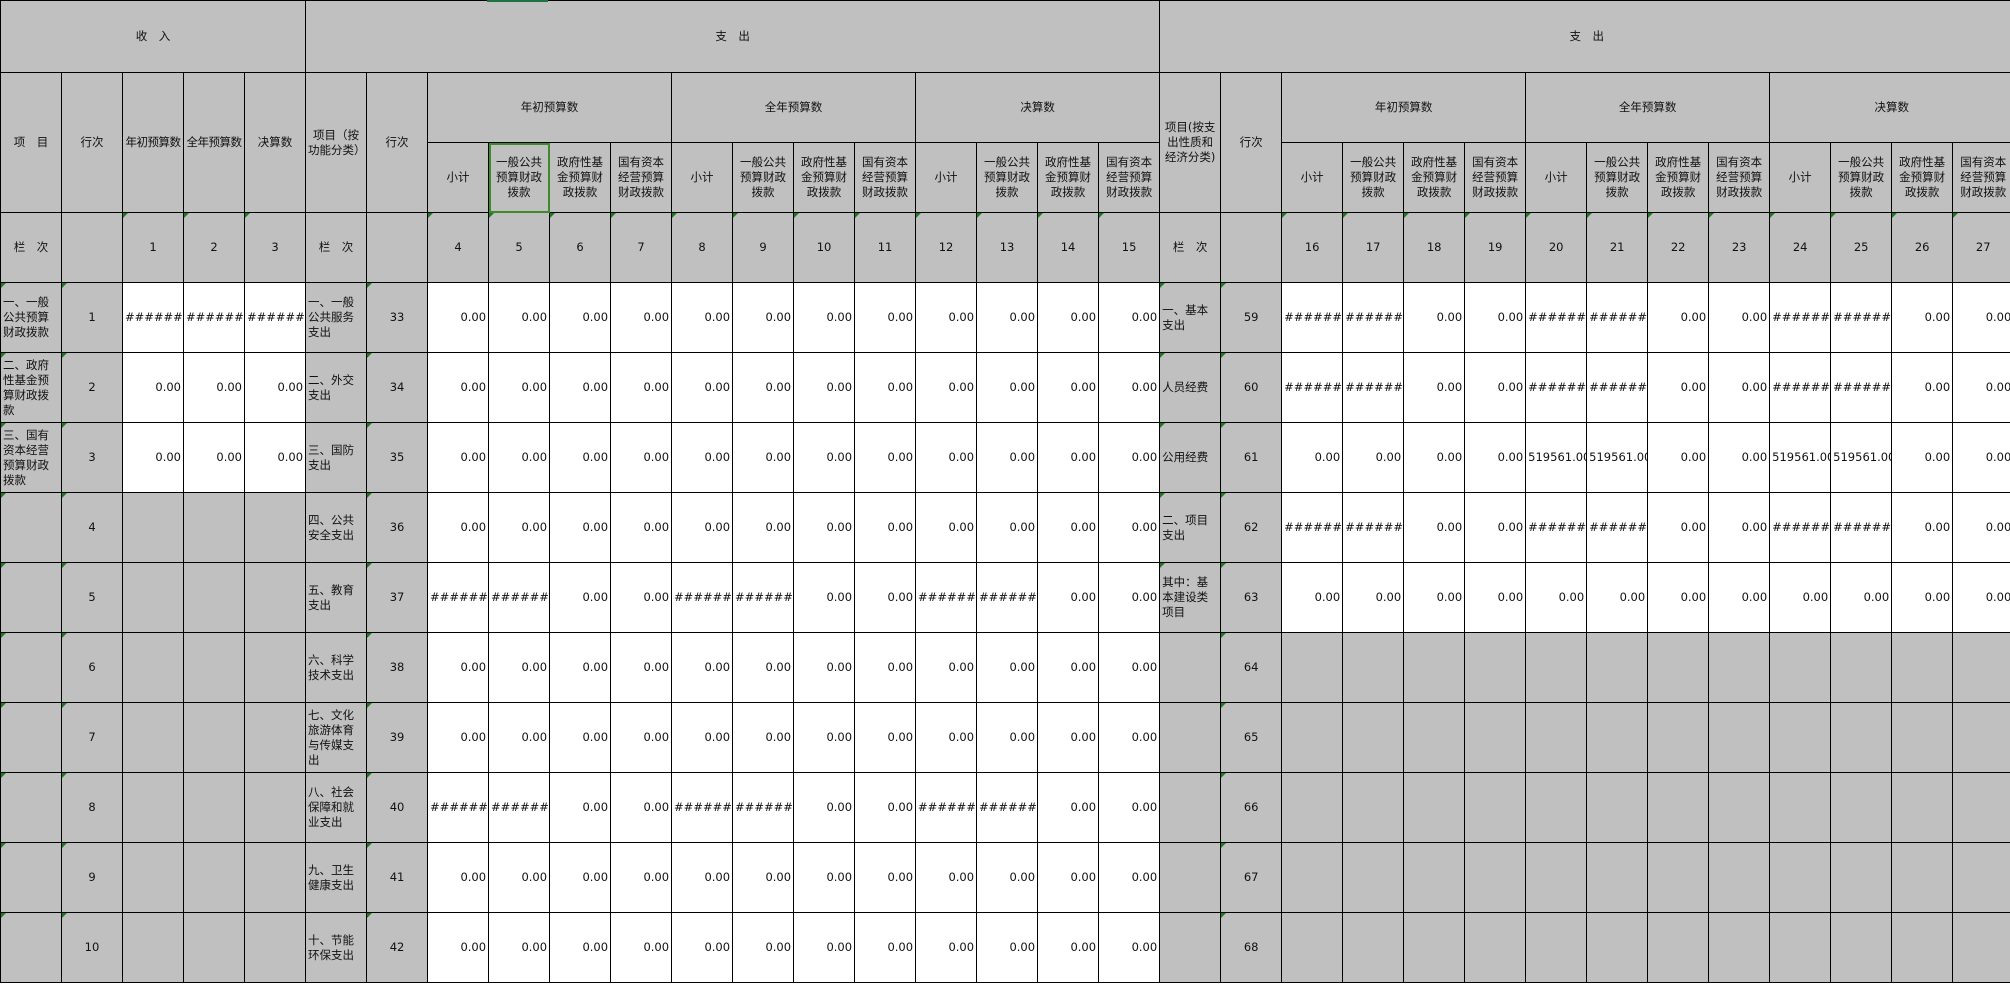 Image resolution: width=2010 pixels, height=985 pixels. Describe the element at coordinates (1251, 807) in the screenshot. I see `line-number: 66` at that location.